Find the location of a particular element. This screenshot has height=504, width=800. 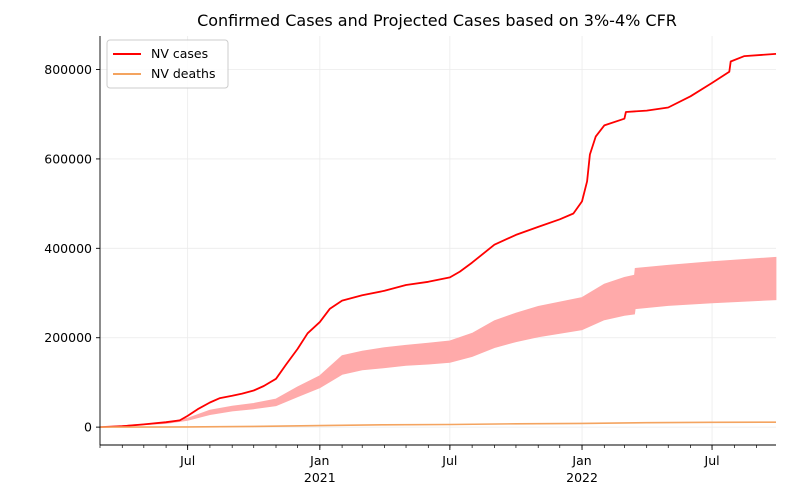

legend-label-nv-cases: NV cases is located at coordinates (179, 53).